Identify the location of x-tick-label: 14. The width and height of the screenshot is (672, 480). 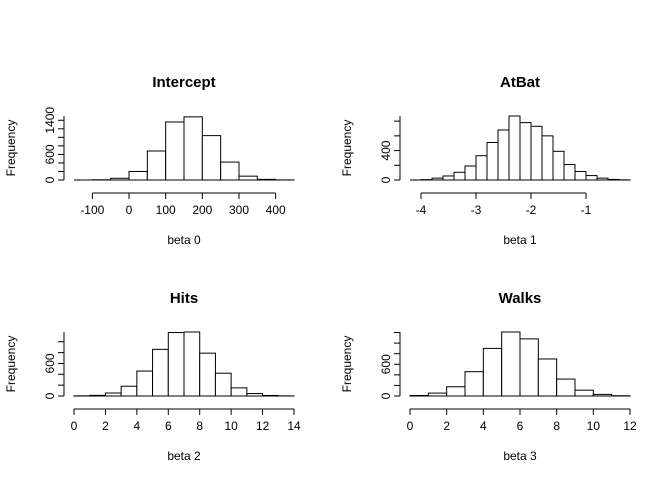
(294, 426).